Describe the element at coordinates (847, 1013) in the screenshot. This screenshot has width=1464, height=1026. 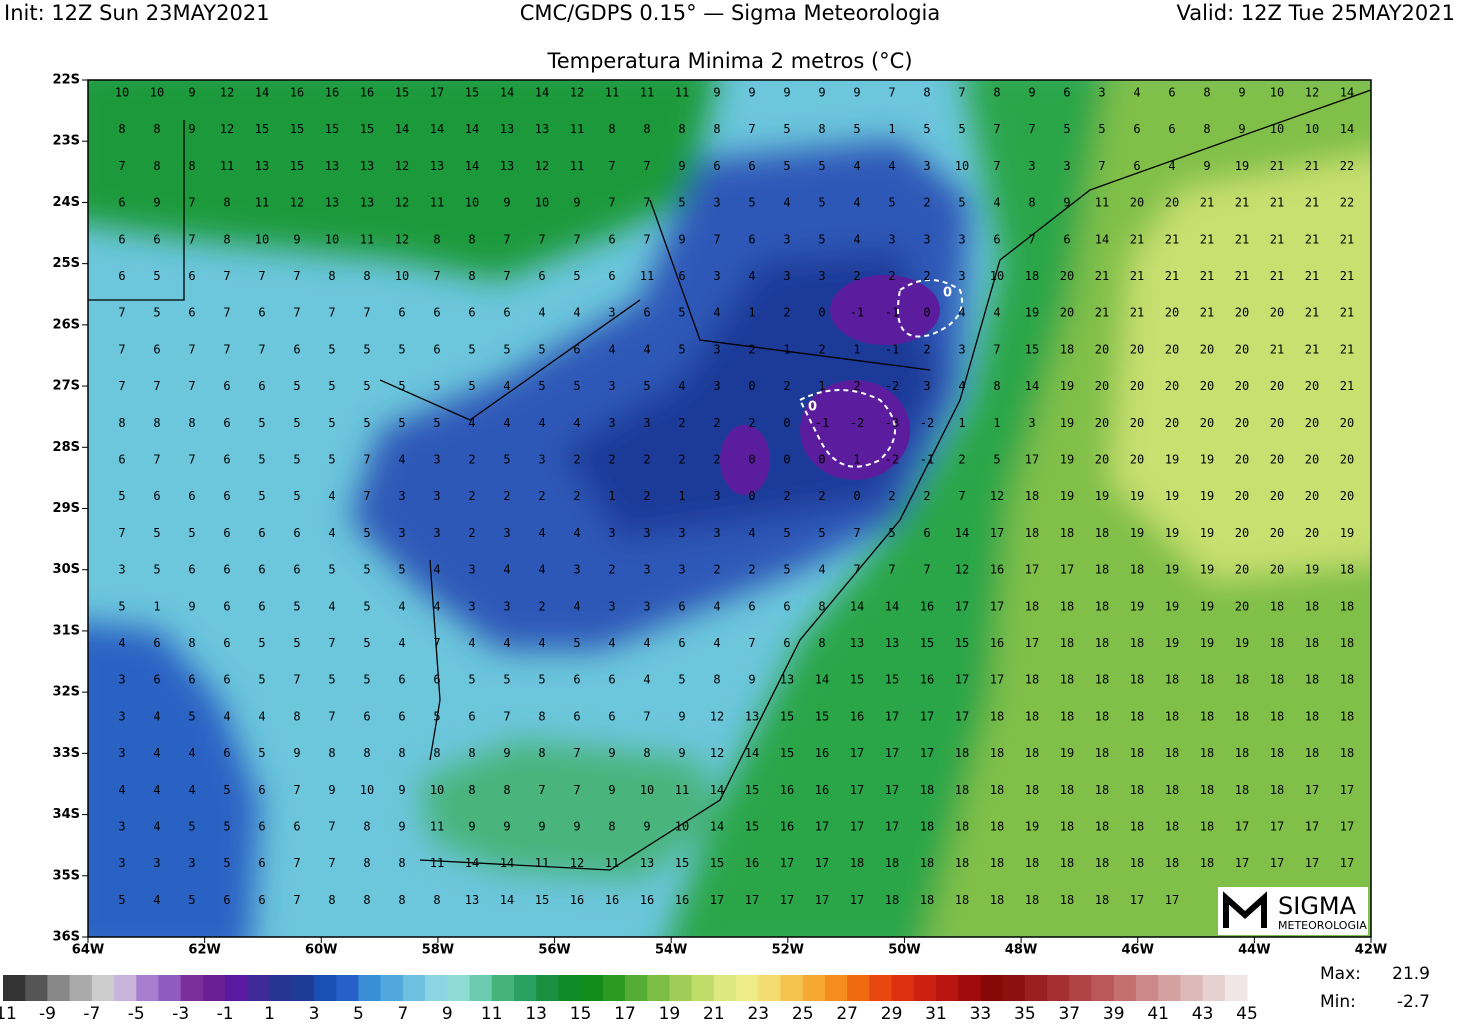
I see `colorbar-label: 27` at that location.